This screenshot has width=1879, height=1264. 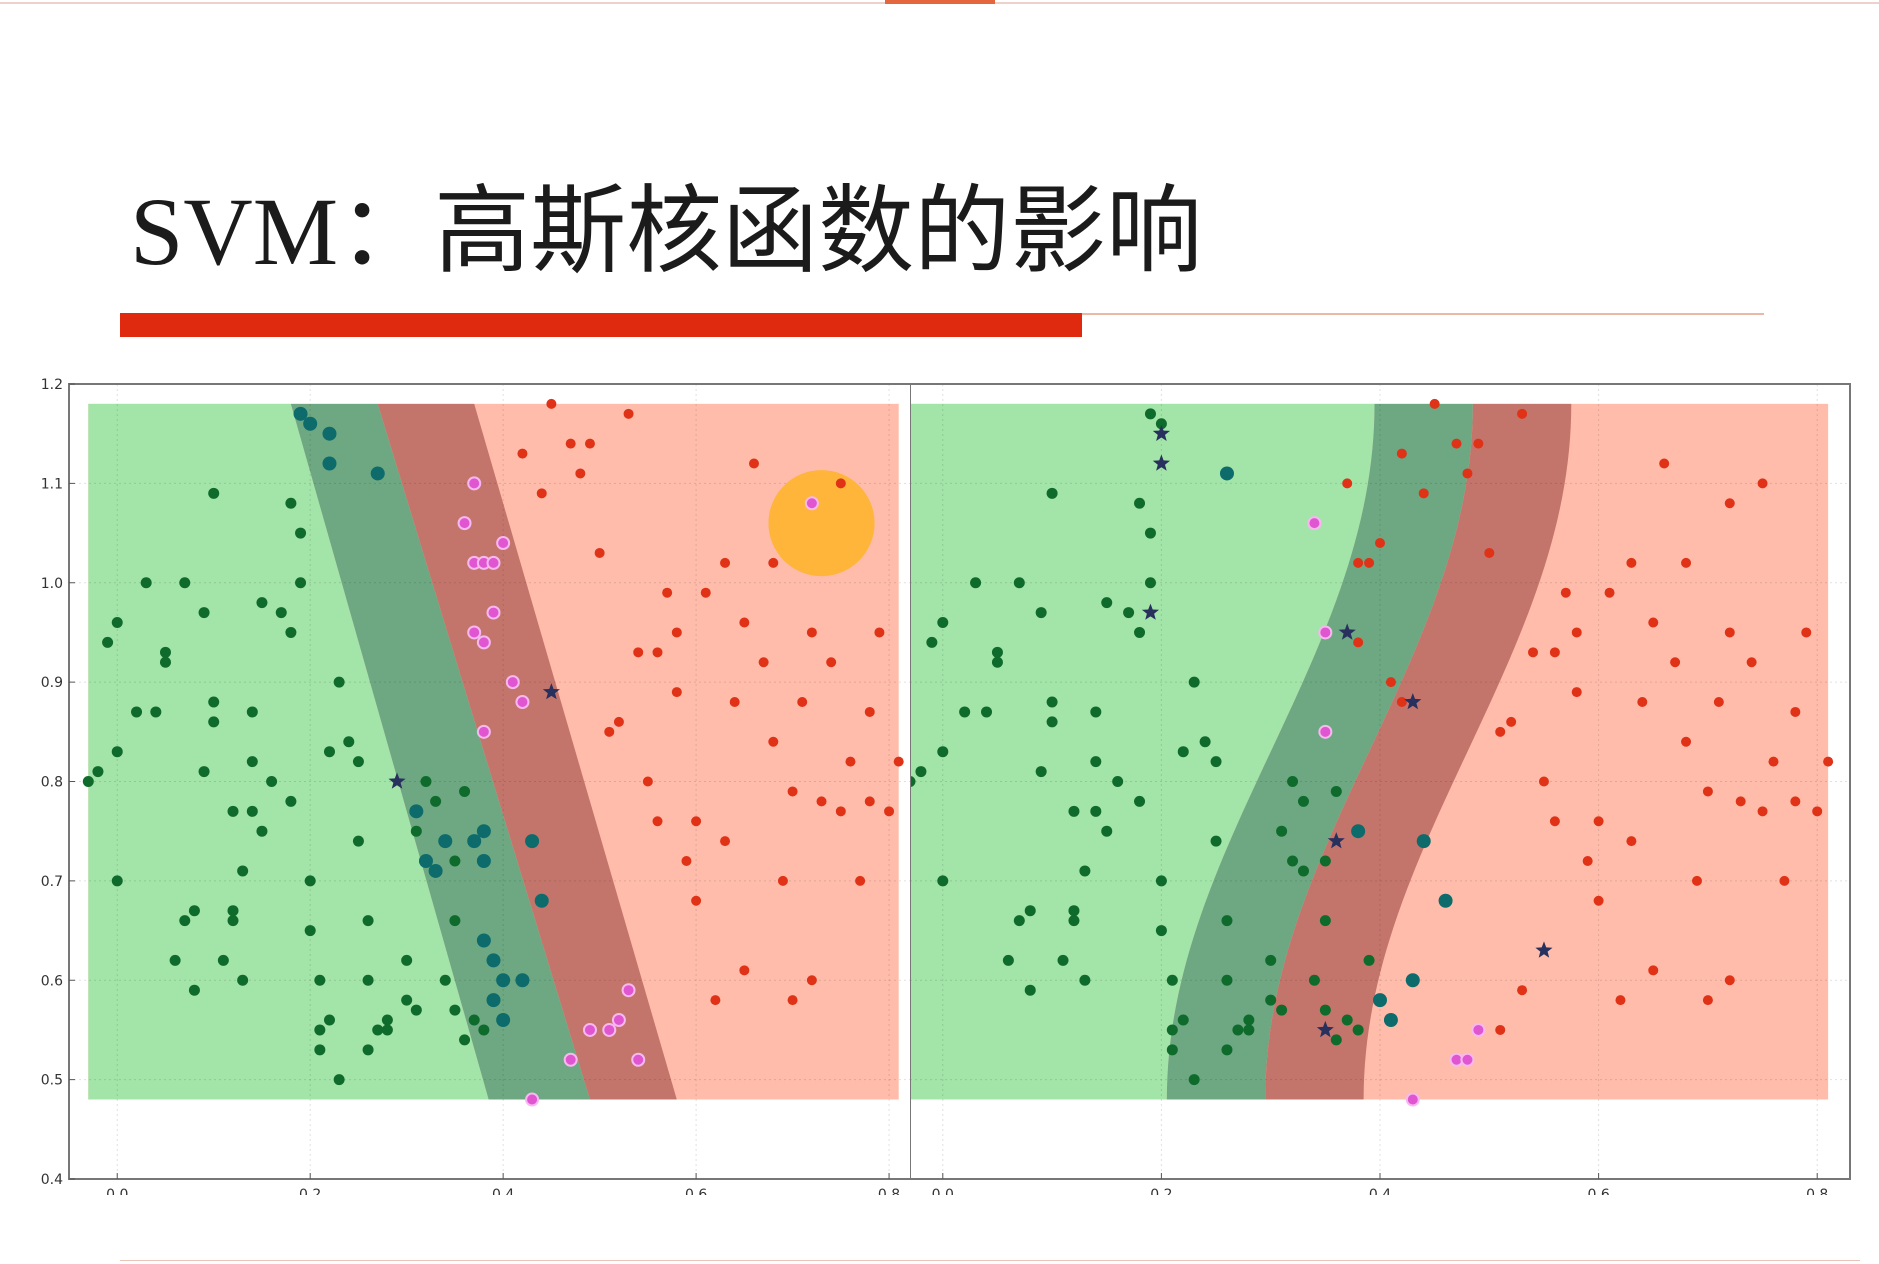 What do you see at coordinates (666, 231) in the screenshot?
I see `slide-title: SVM：高斯核函数的影响` at bounding box center [666, 231].